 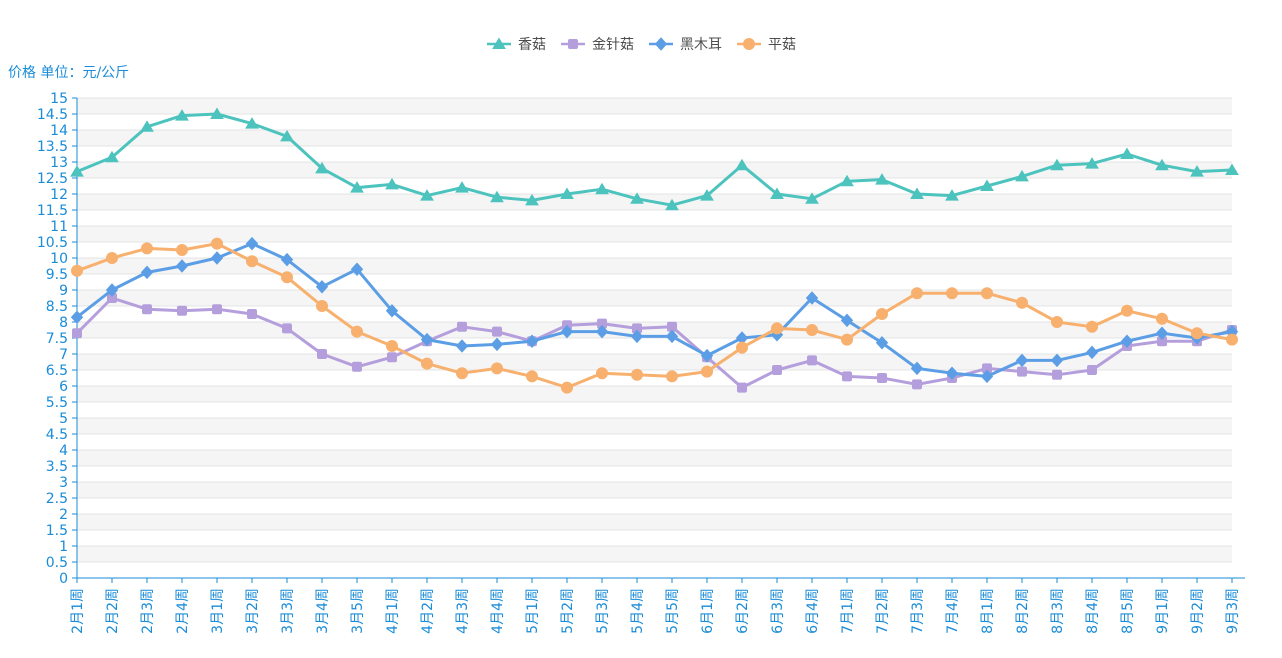 What do you see at coordinates (217, 243) in the screenshot?
I see `data-point-平菇-3月1周` at bounding box center [217, 243].